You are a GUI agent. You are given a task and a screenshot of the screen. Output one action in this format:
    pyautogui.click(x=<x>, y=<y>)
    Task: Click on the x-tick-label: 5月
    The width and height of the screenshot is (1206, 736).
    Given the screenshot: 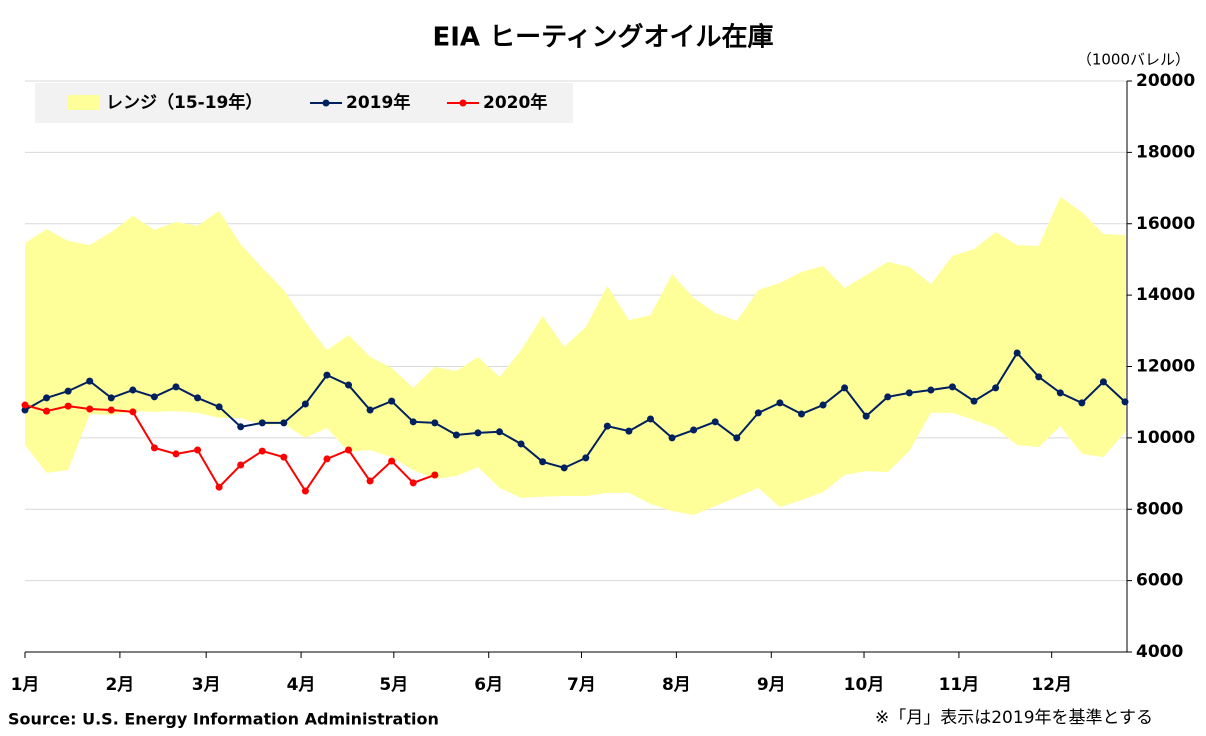 What is the action you would take?
    pyautogui.click(x=393, y=685)
    